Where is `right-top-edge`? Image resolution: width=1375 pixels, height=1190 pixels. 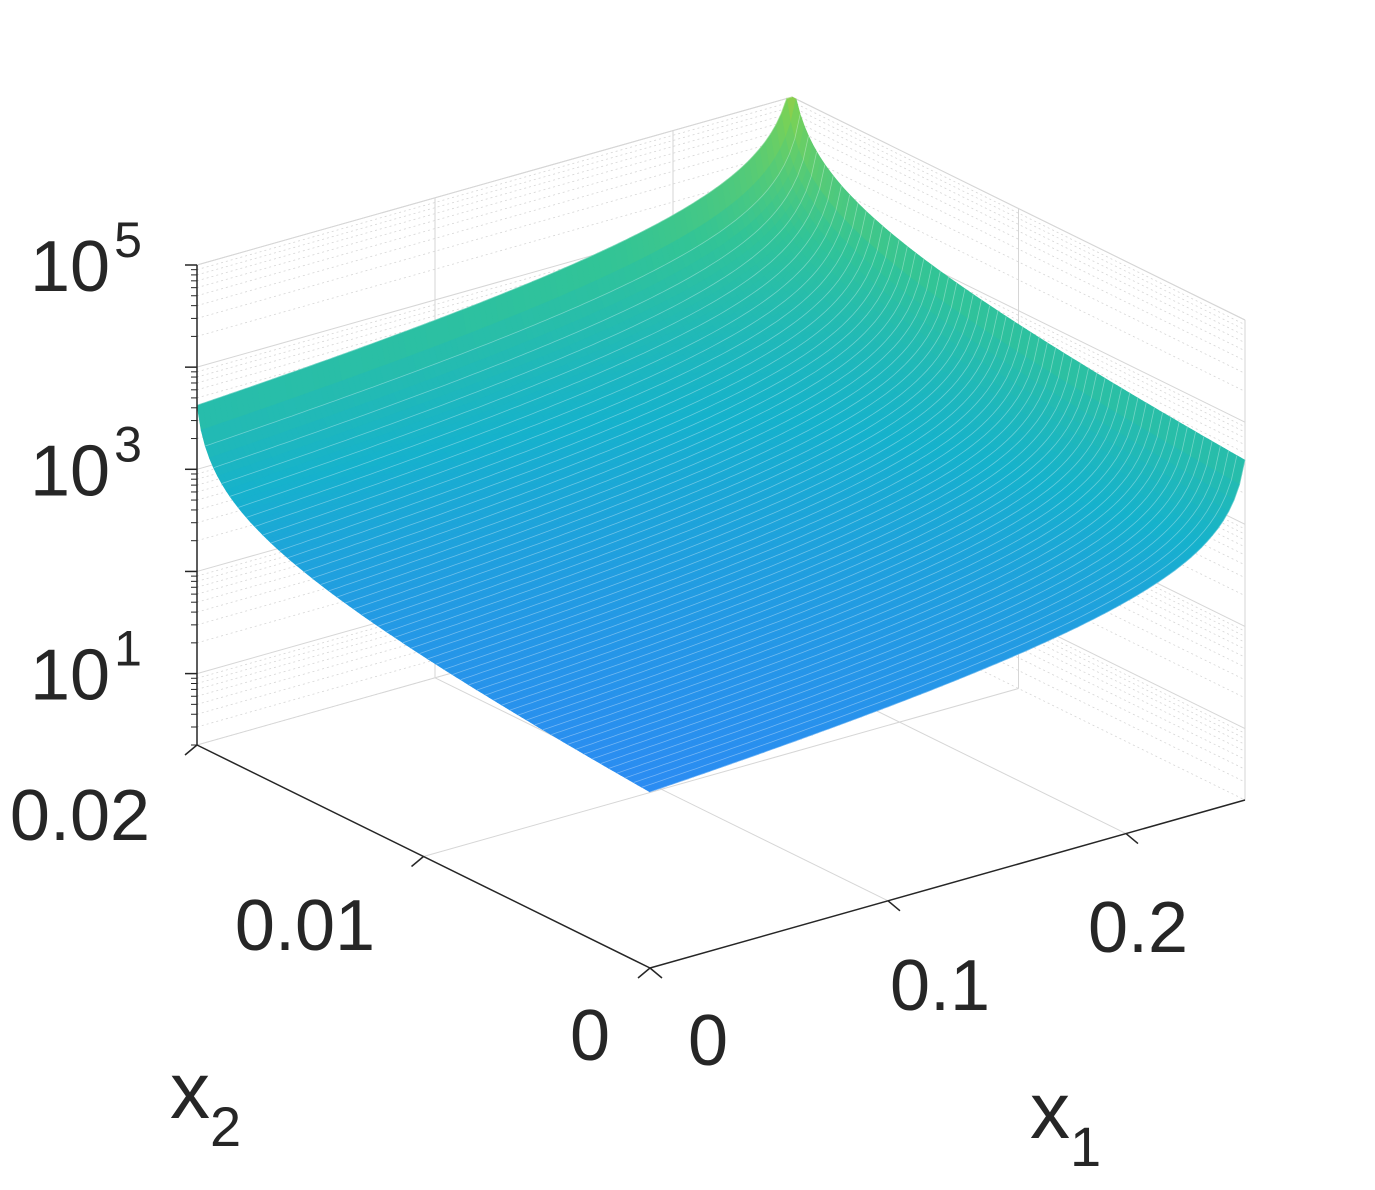
right-top-edge is located at coordinates (1018, 208).